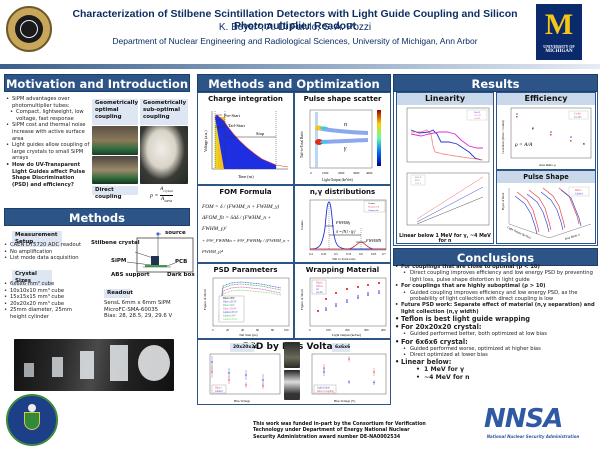 The image size is (600, 450). What do you see at coordinates (323, 388) in the screenshot?
I see `svg-text: Light Guide` at bounding box center [323, 388].